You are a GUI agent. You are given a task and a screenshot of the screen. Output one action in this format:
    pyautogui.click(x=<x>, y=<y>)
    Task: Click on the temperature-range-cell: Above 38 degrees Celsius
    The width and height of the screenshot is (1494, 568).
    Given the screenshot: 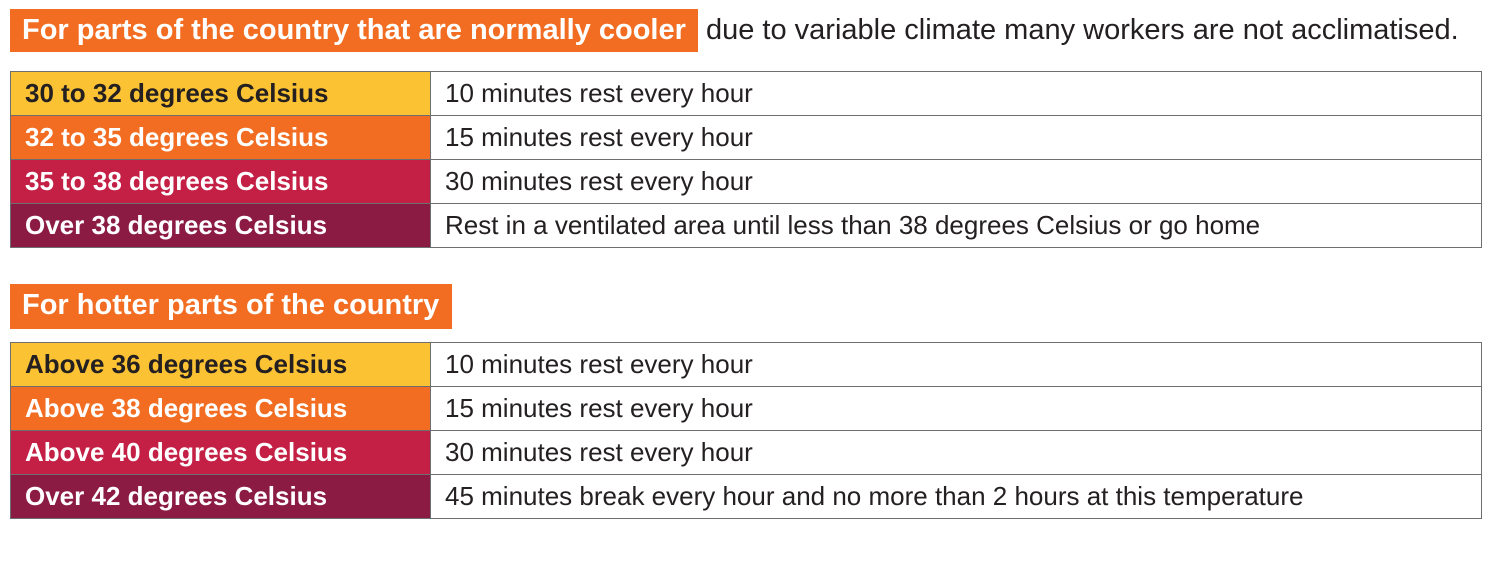 What is the action you would take?
    pyautogui.click(x=220, y=408)
    